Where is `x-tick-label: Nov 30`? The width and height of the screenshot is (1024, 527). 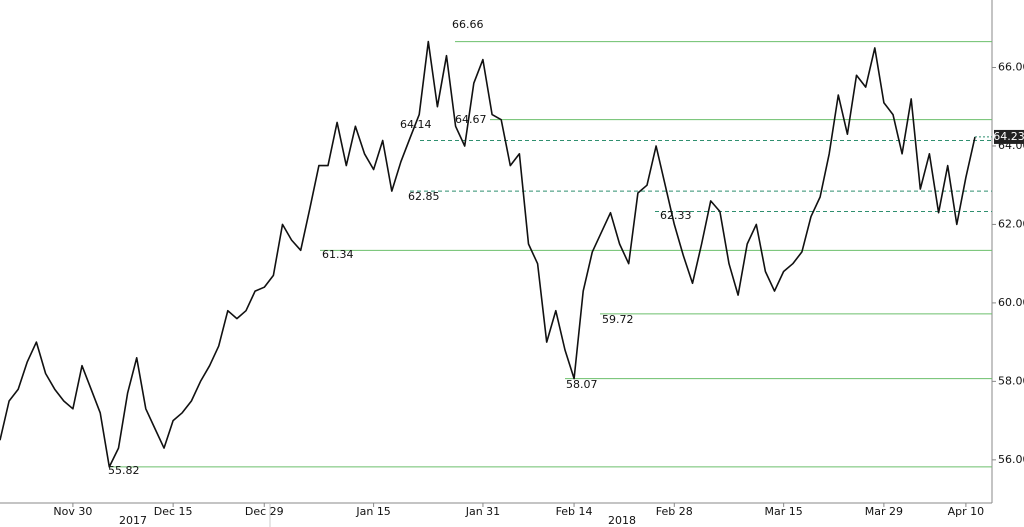 x-tick-label: Nov 30 is located at coordinates (72, 511).